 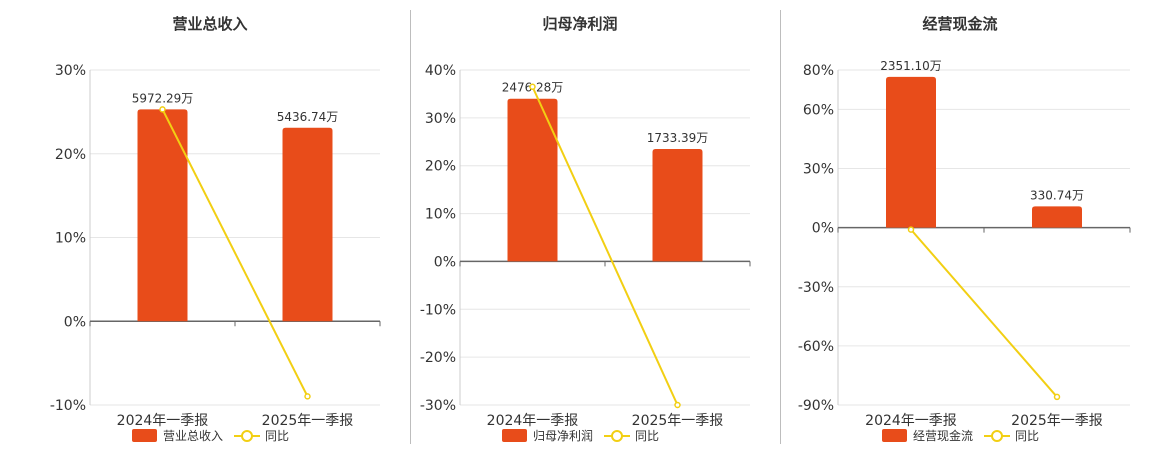 What do you see at coordinates (438, 358) in the screenshot?
I see `y-tick-label: -20%` at bounding box center [438, 358].